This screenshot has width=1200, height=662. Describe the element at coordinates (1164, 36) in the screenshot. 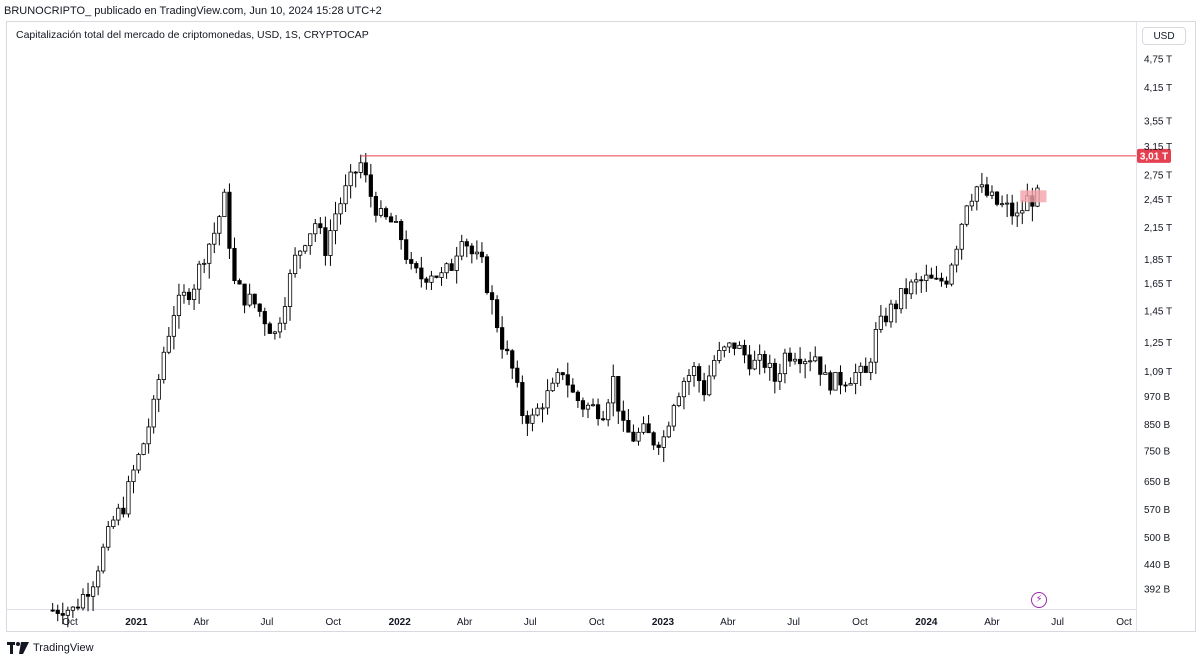

I see `currency-button: USD` at that location.